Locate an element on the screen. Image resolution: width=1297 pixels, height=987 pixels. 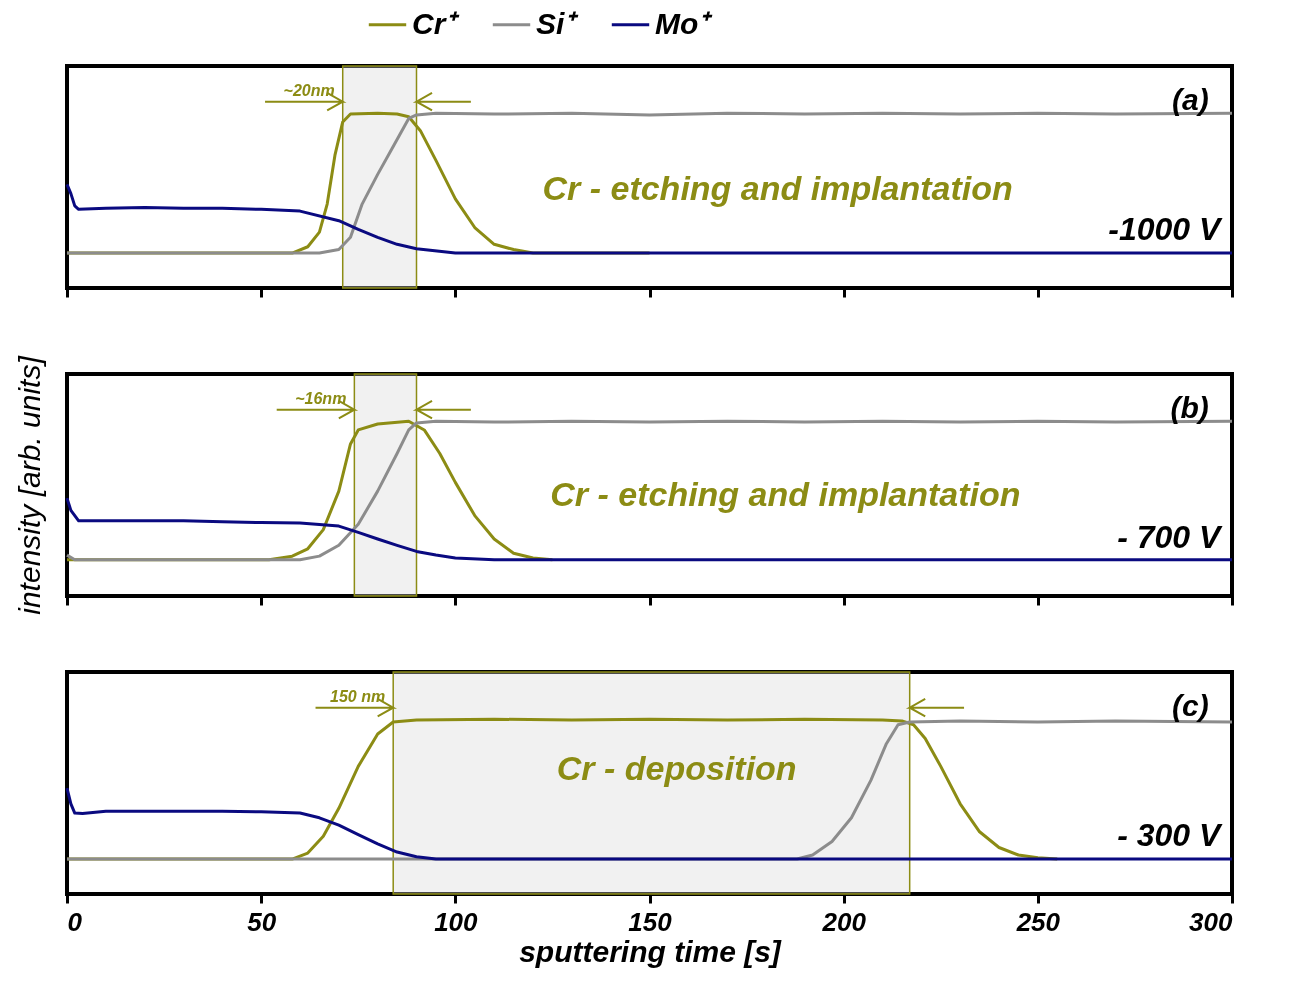
annotation: (a) is located at coordinates (1190, 99).